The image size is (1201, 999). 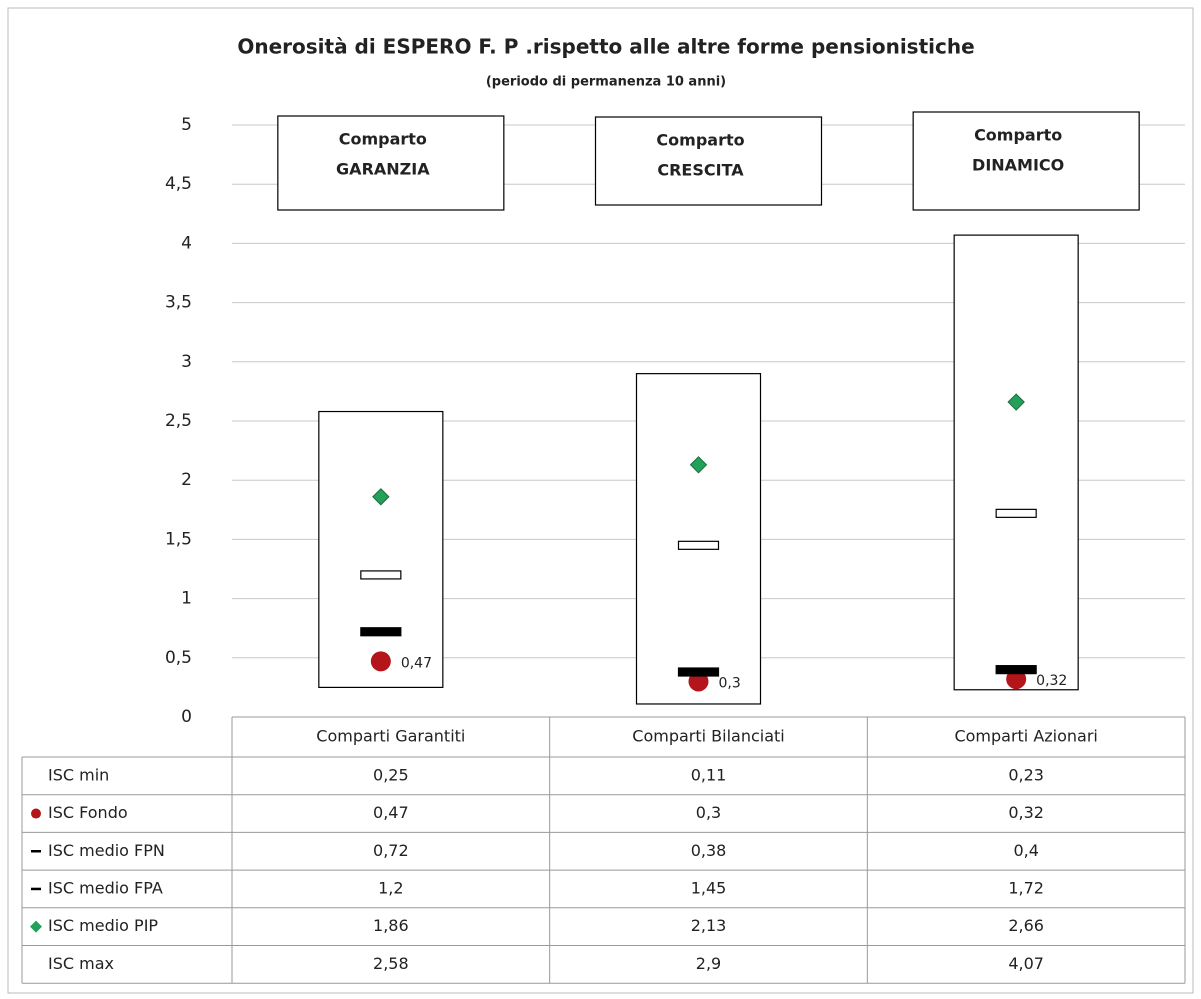 I want to click on annotation-text: CRESCITA, so click(x=700, y=170).